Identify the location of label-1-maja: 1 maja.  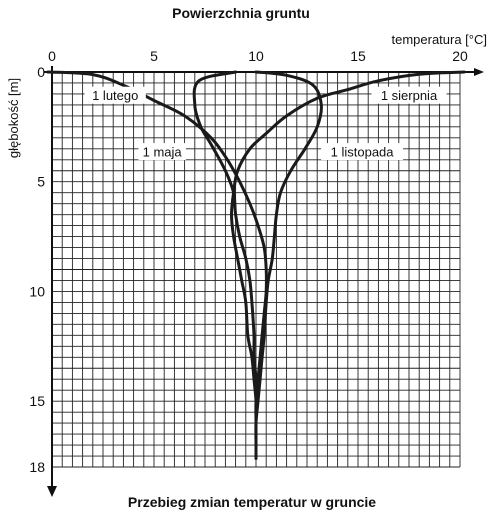
(163, 152).